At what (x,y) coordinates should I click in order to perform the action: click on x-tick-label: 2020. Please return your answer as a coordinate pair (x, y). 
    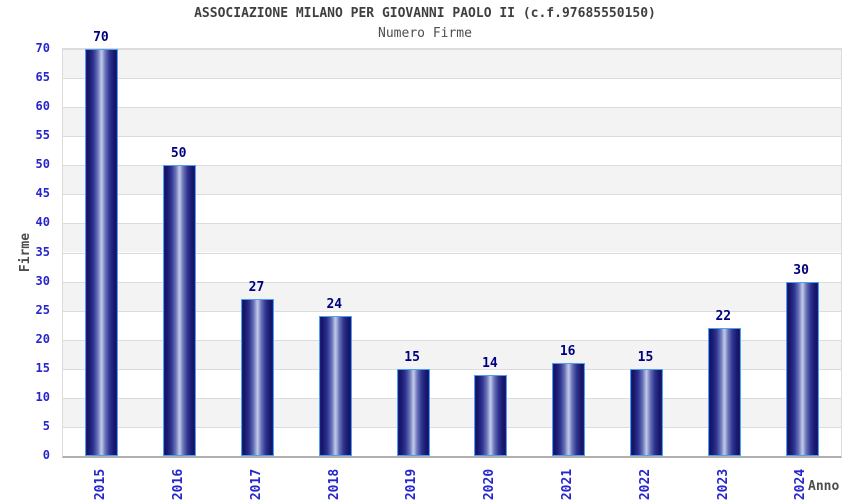
    Looking at the image, I should click on (490, 484).